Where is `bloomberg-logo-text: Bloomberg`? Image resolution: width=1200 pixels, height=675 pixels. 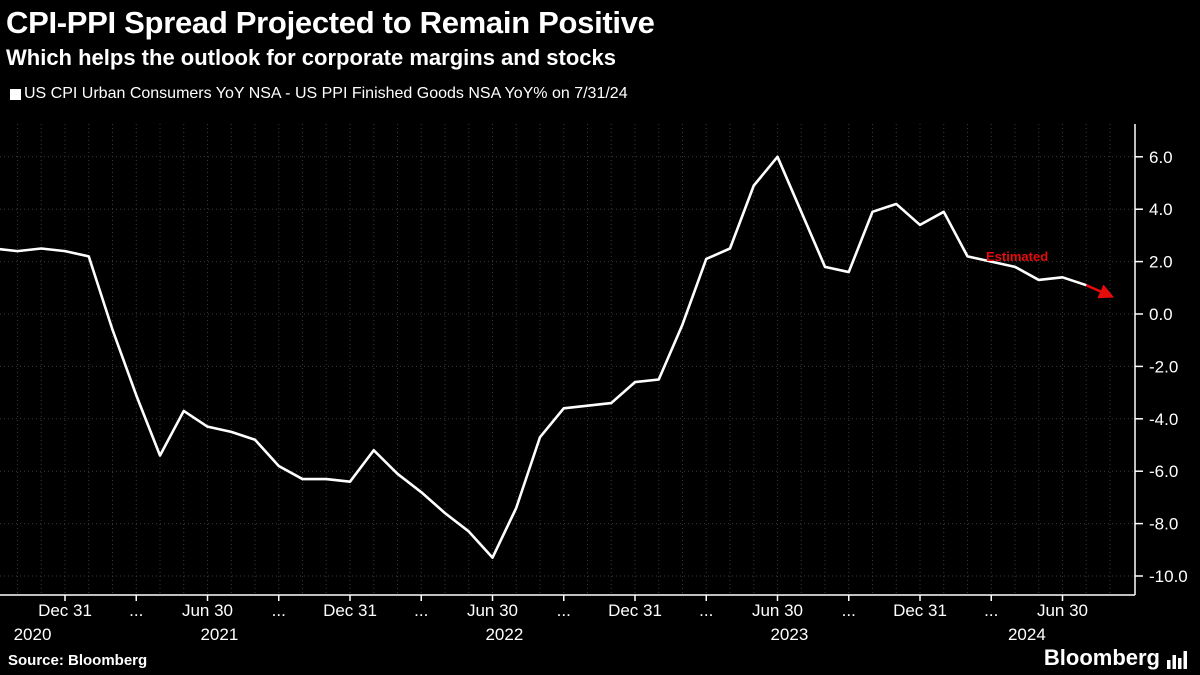
bloomberg-logo-text: Bloomberg is located at coordinates (1101, 657).